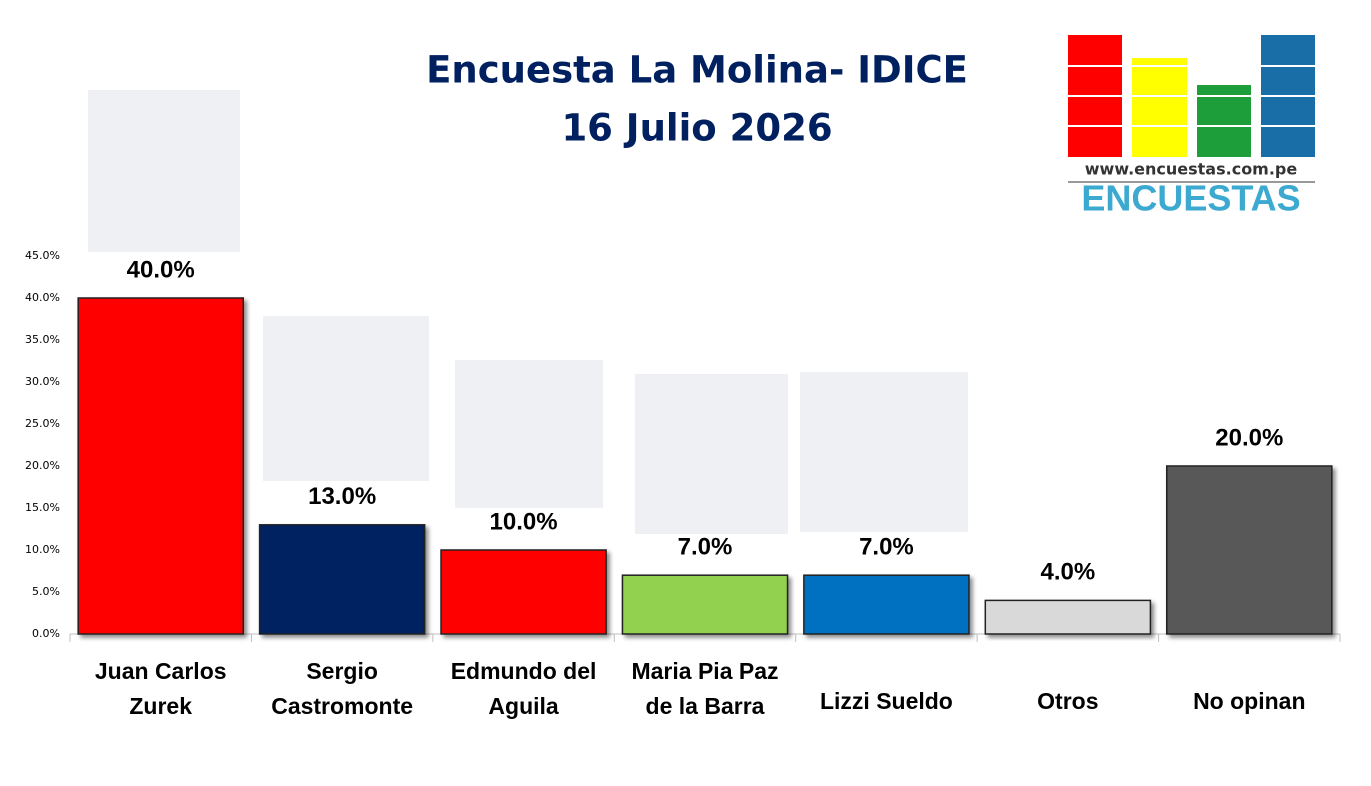  I want to click on value-label: 4.0%, so click(1068, 572).